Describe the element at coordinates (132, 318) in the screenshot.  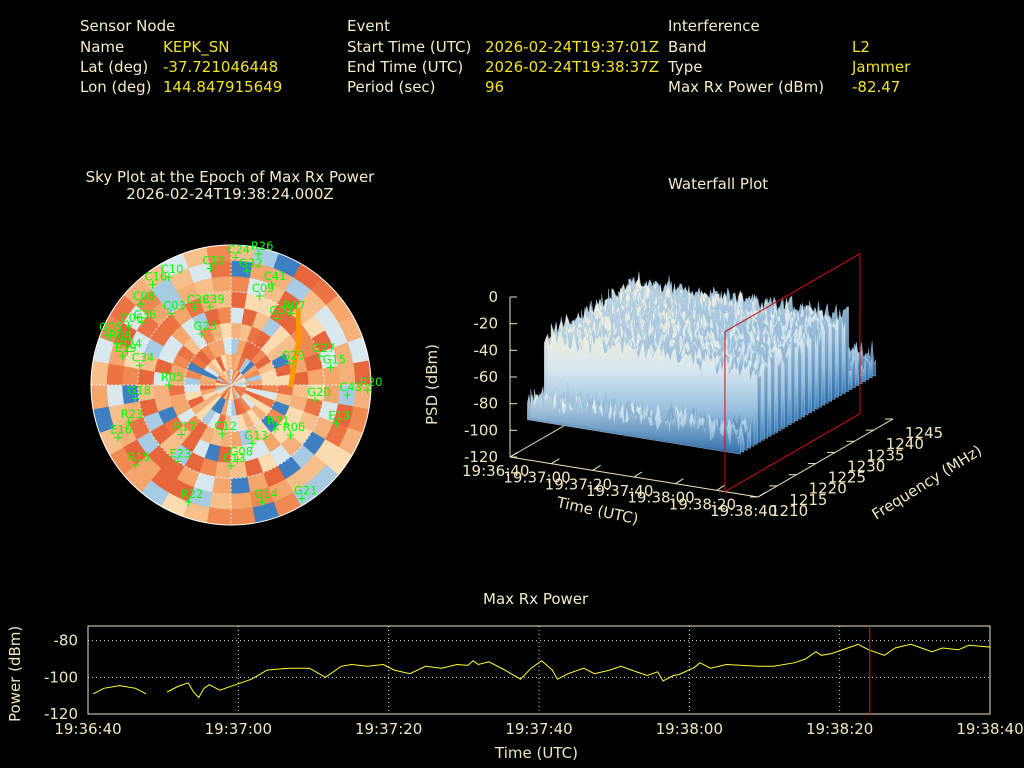
I see `satellite-label: C06` at that location.